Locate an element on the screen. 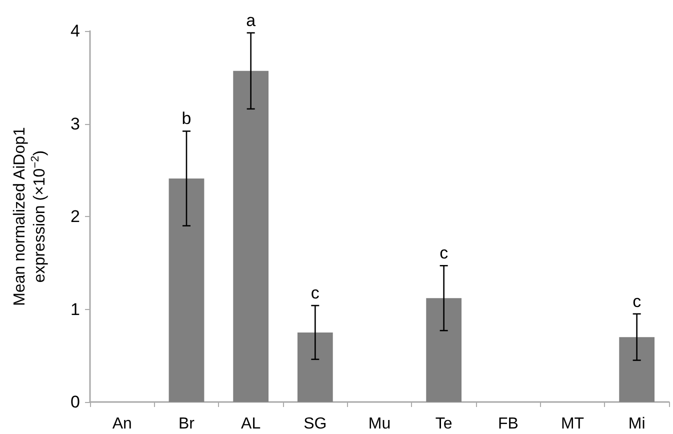 The image size is (673, 434). x-tick-label: AL is located at coordinates (251, 424).